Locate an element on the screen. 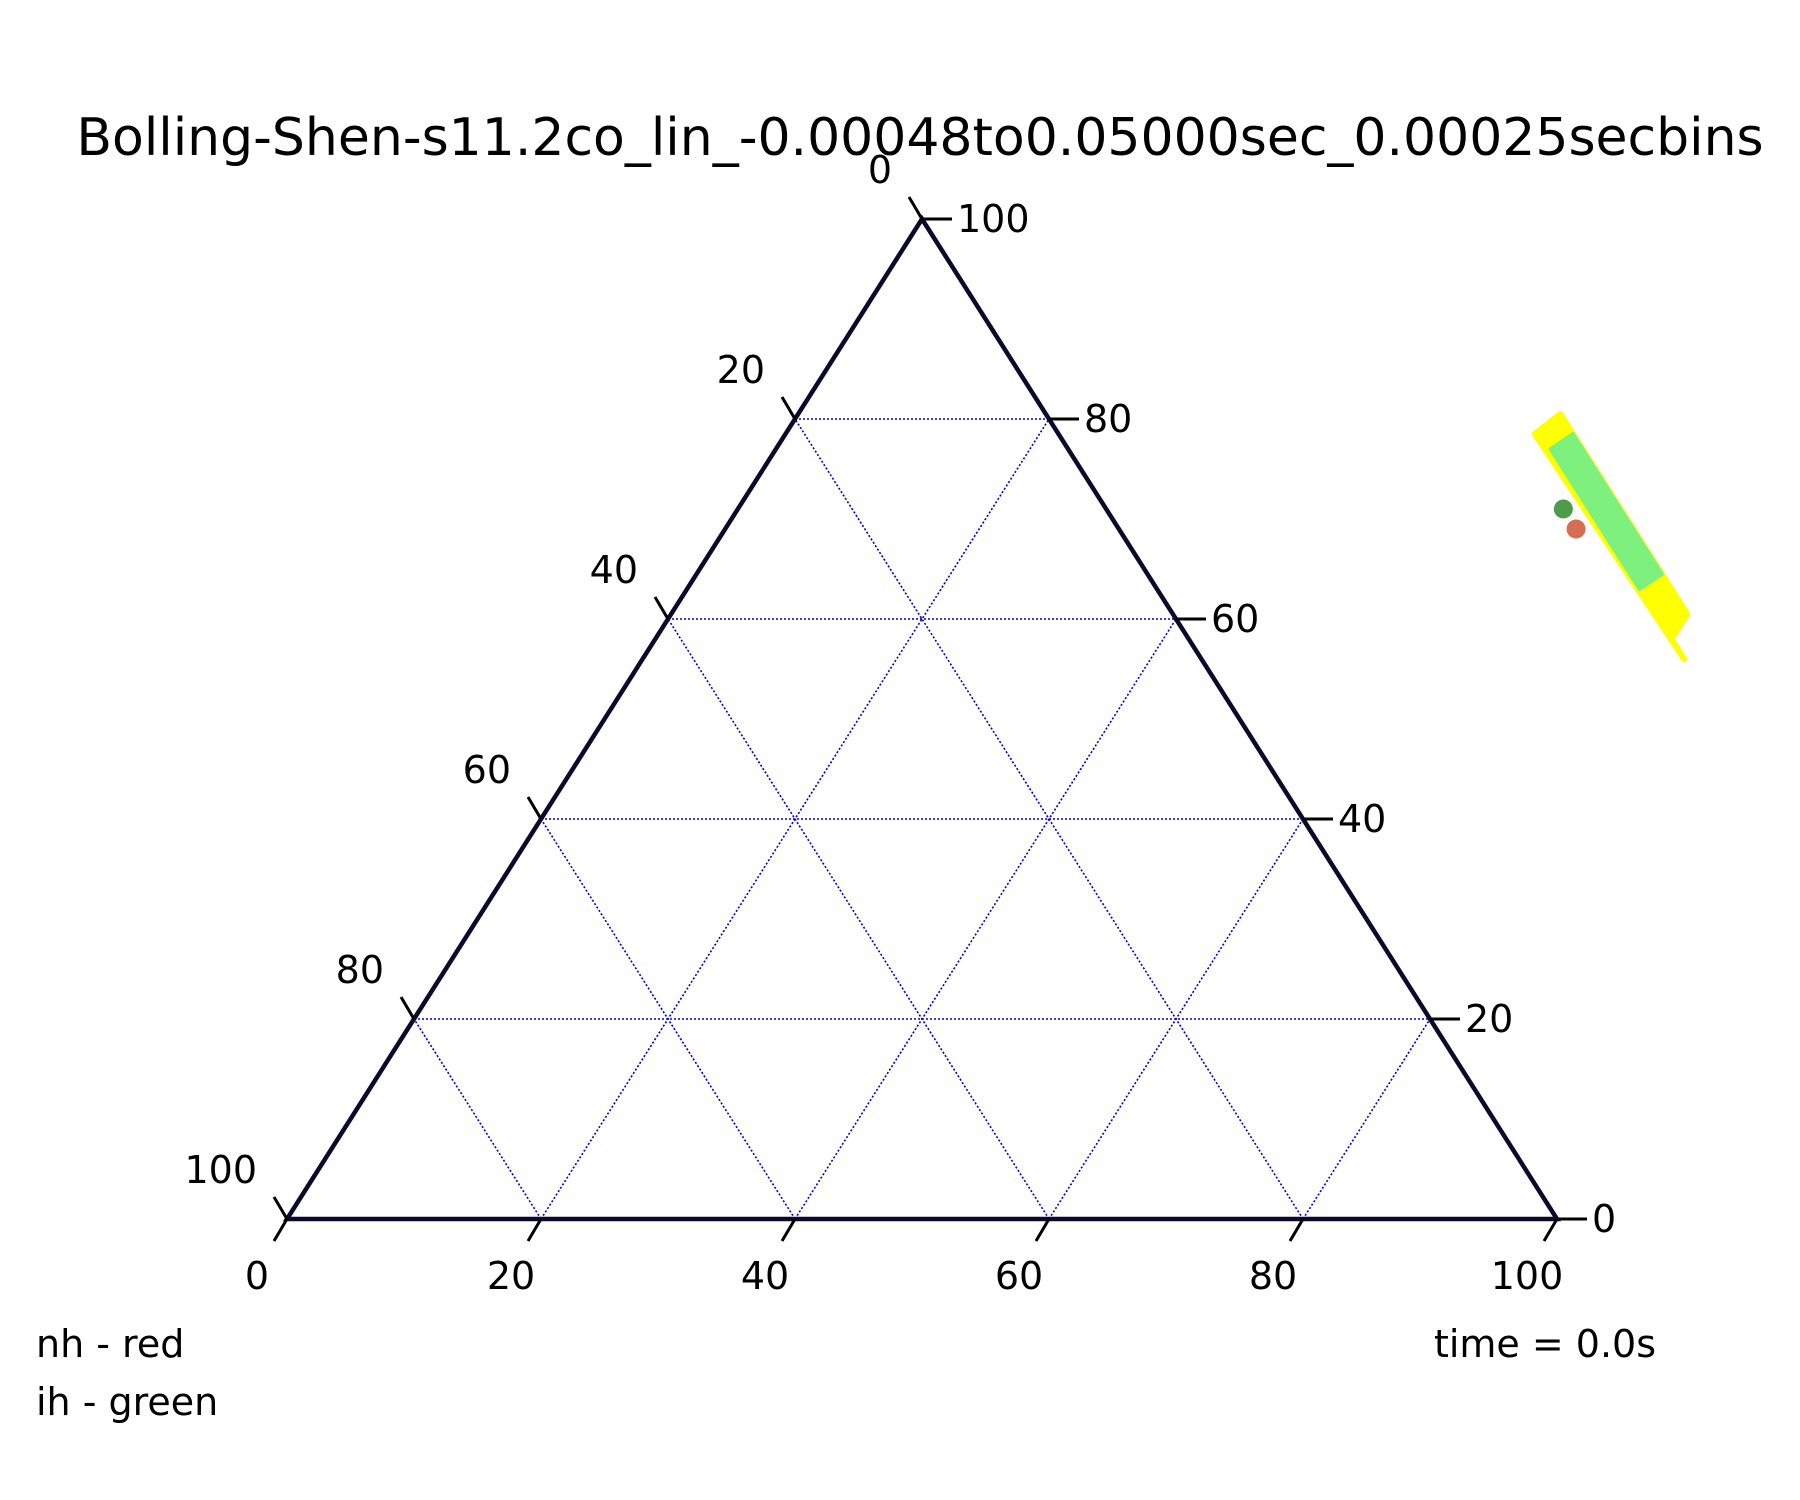 This screenshot has width=1800, height=1500. time-label: time = 0.0s is located at coordinates (1545, 1344).